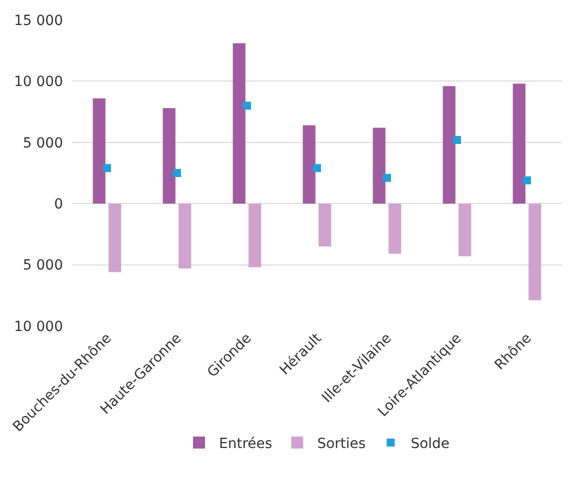  I want to click on legend-label: Sorties, so click(341, 444).